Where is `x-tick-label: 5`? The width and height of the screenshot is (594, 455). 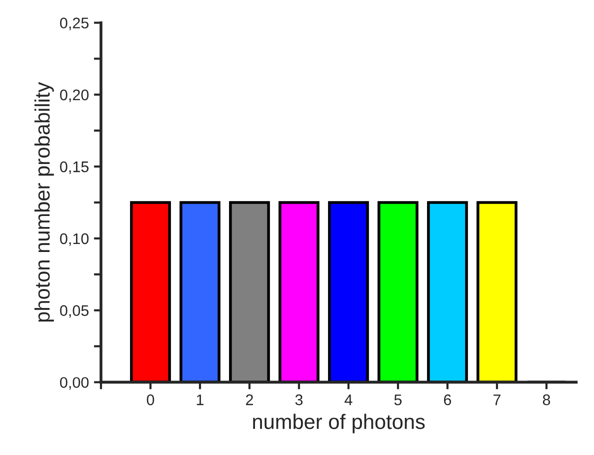
x-tick-label: 5 is located at coordinates (398, 400).